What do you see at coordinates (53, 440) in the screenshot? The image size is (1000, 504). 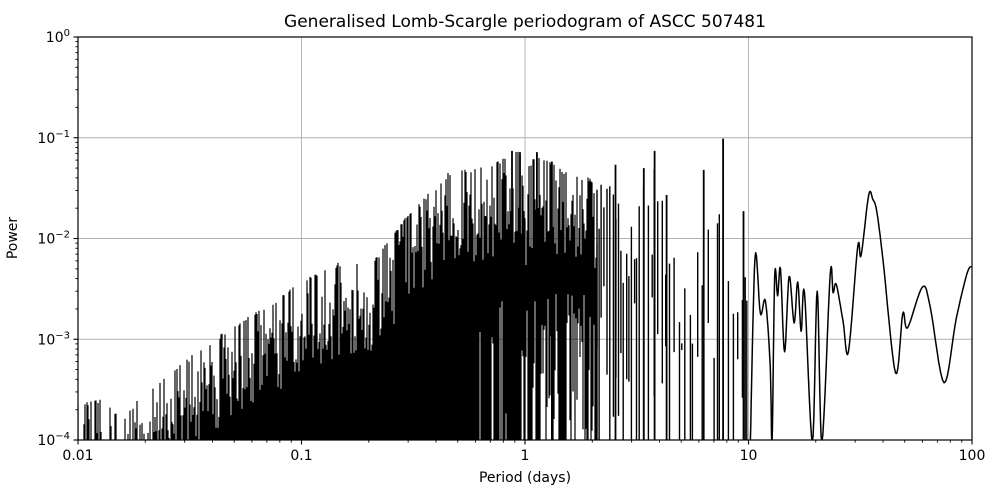 I see `y-tick-label: 10⁻⁴` at bounding box center [53, 440].